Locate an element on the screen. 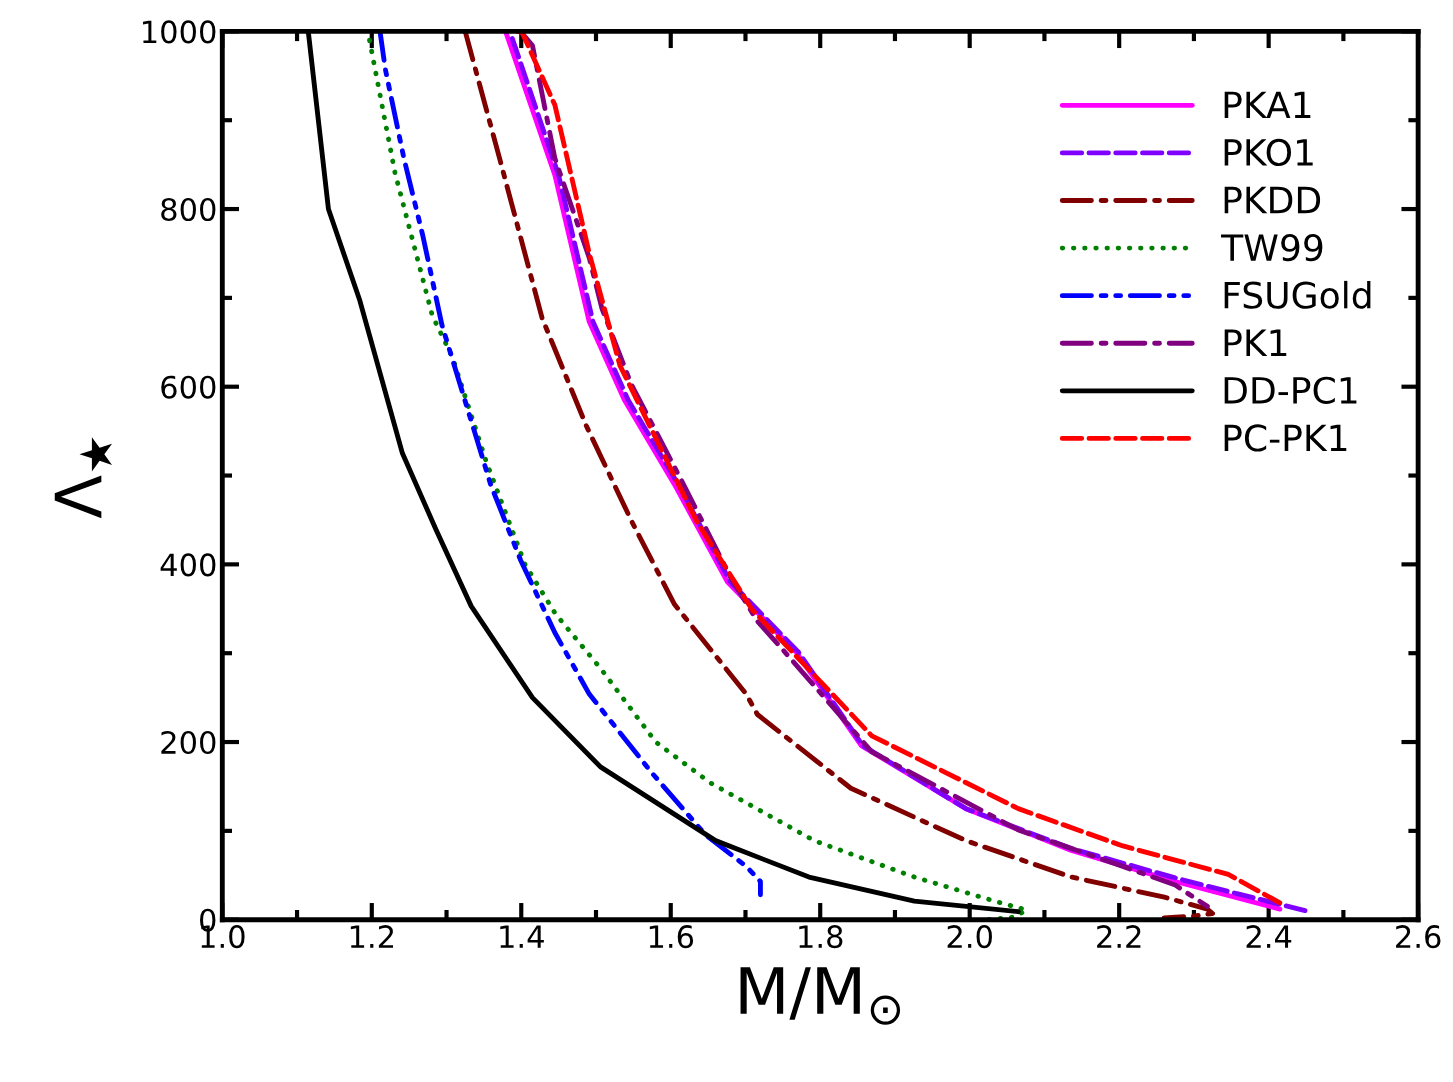 Image resolution: width=1453 pixels, height=1082 pixels. x-tick-label: 1.6 is located at coordinates (671, 937).